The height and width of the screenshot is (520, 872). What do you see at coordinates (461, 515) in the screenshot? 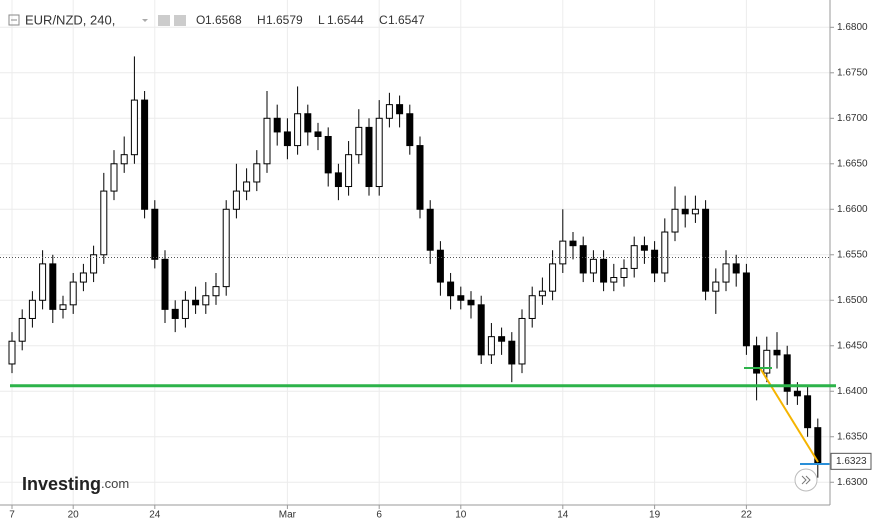
I see `x-tick-label: 10` at bounding box center [461, 515].